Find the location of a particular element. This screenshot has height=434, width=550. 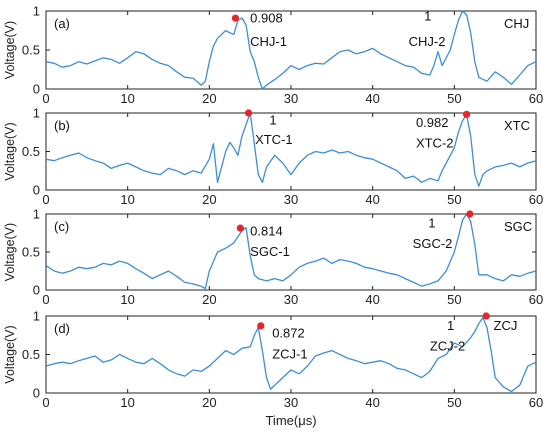

data-annotation: 0.814 is located at coordinates (266, 230).